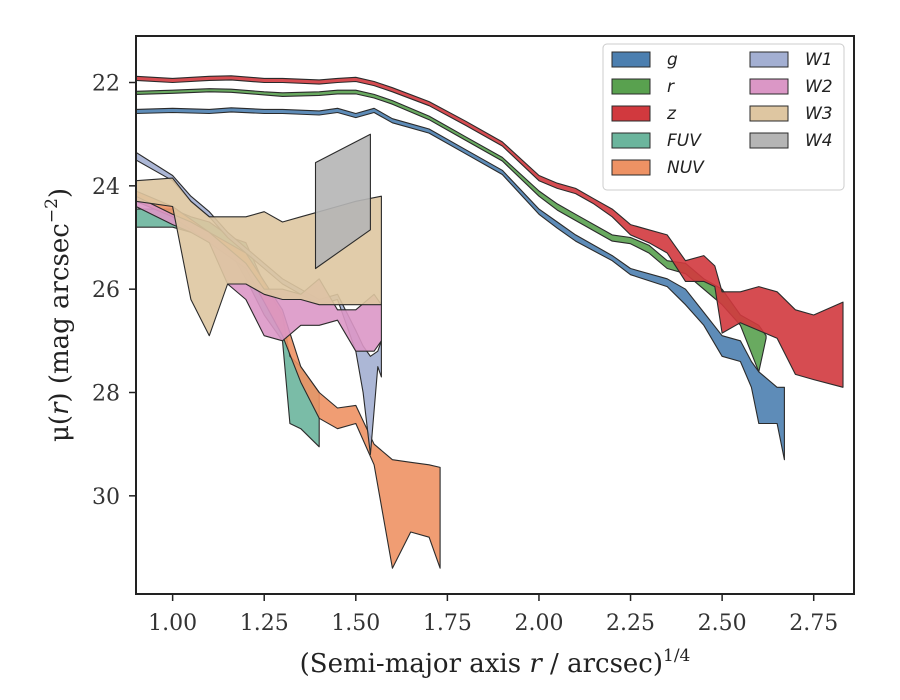  What do you see at coordinates (671, 114) in the screenshot?
I see `legend-label-z: z` at bounding box center [671, 114].